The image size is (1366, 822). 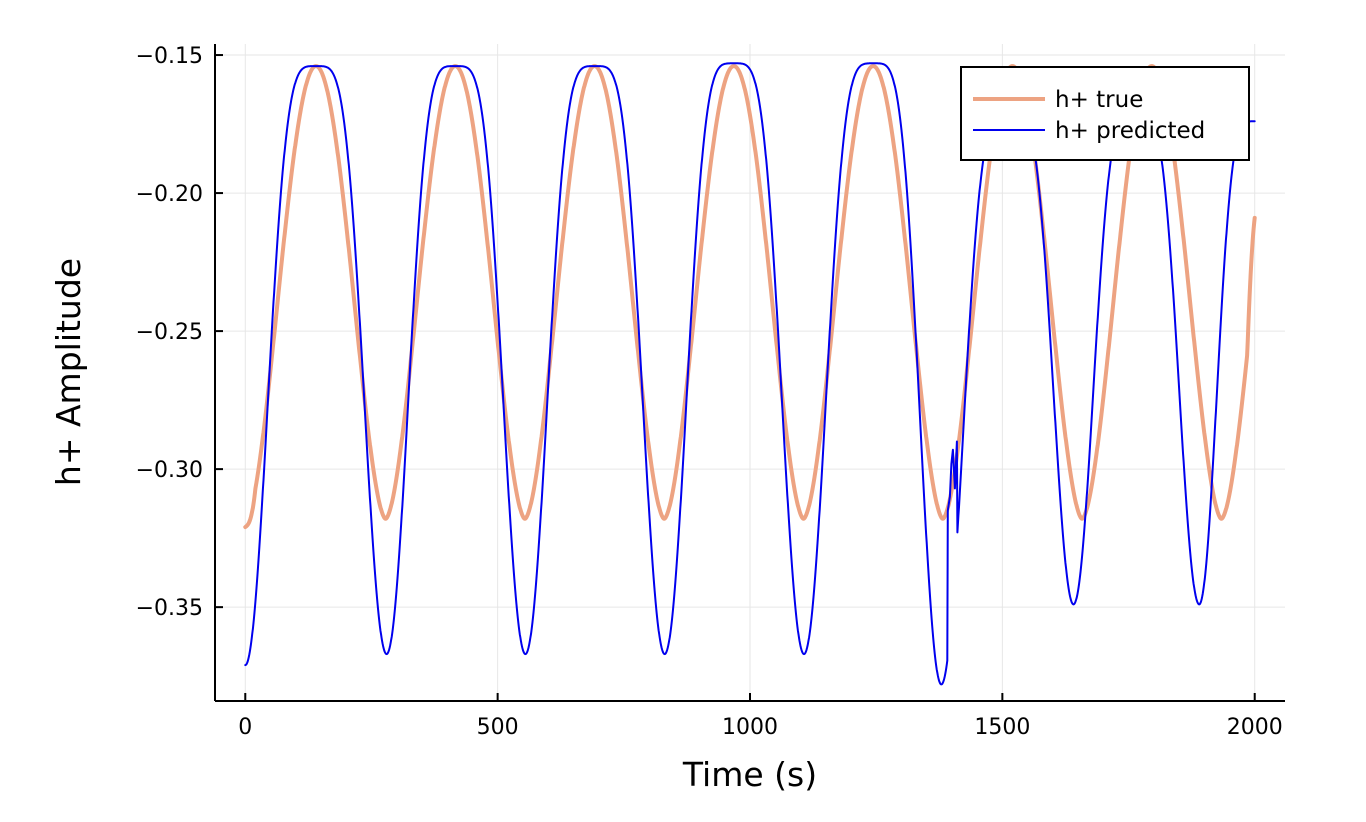 I want to click on x-tick-label: 500, so click(x=498, y=727).